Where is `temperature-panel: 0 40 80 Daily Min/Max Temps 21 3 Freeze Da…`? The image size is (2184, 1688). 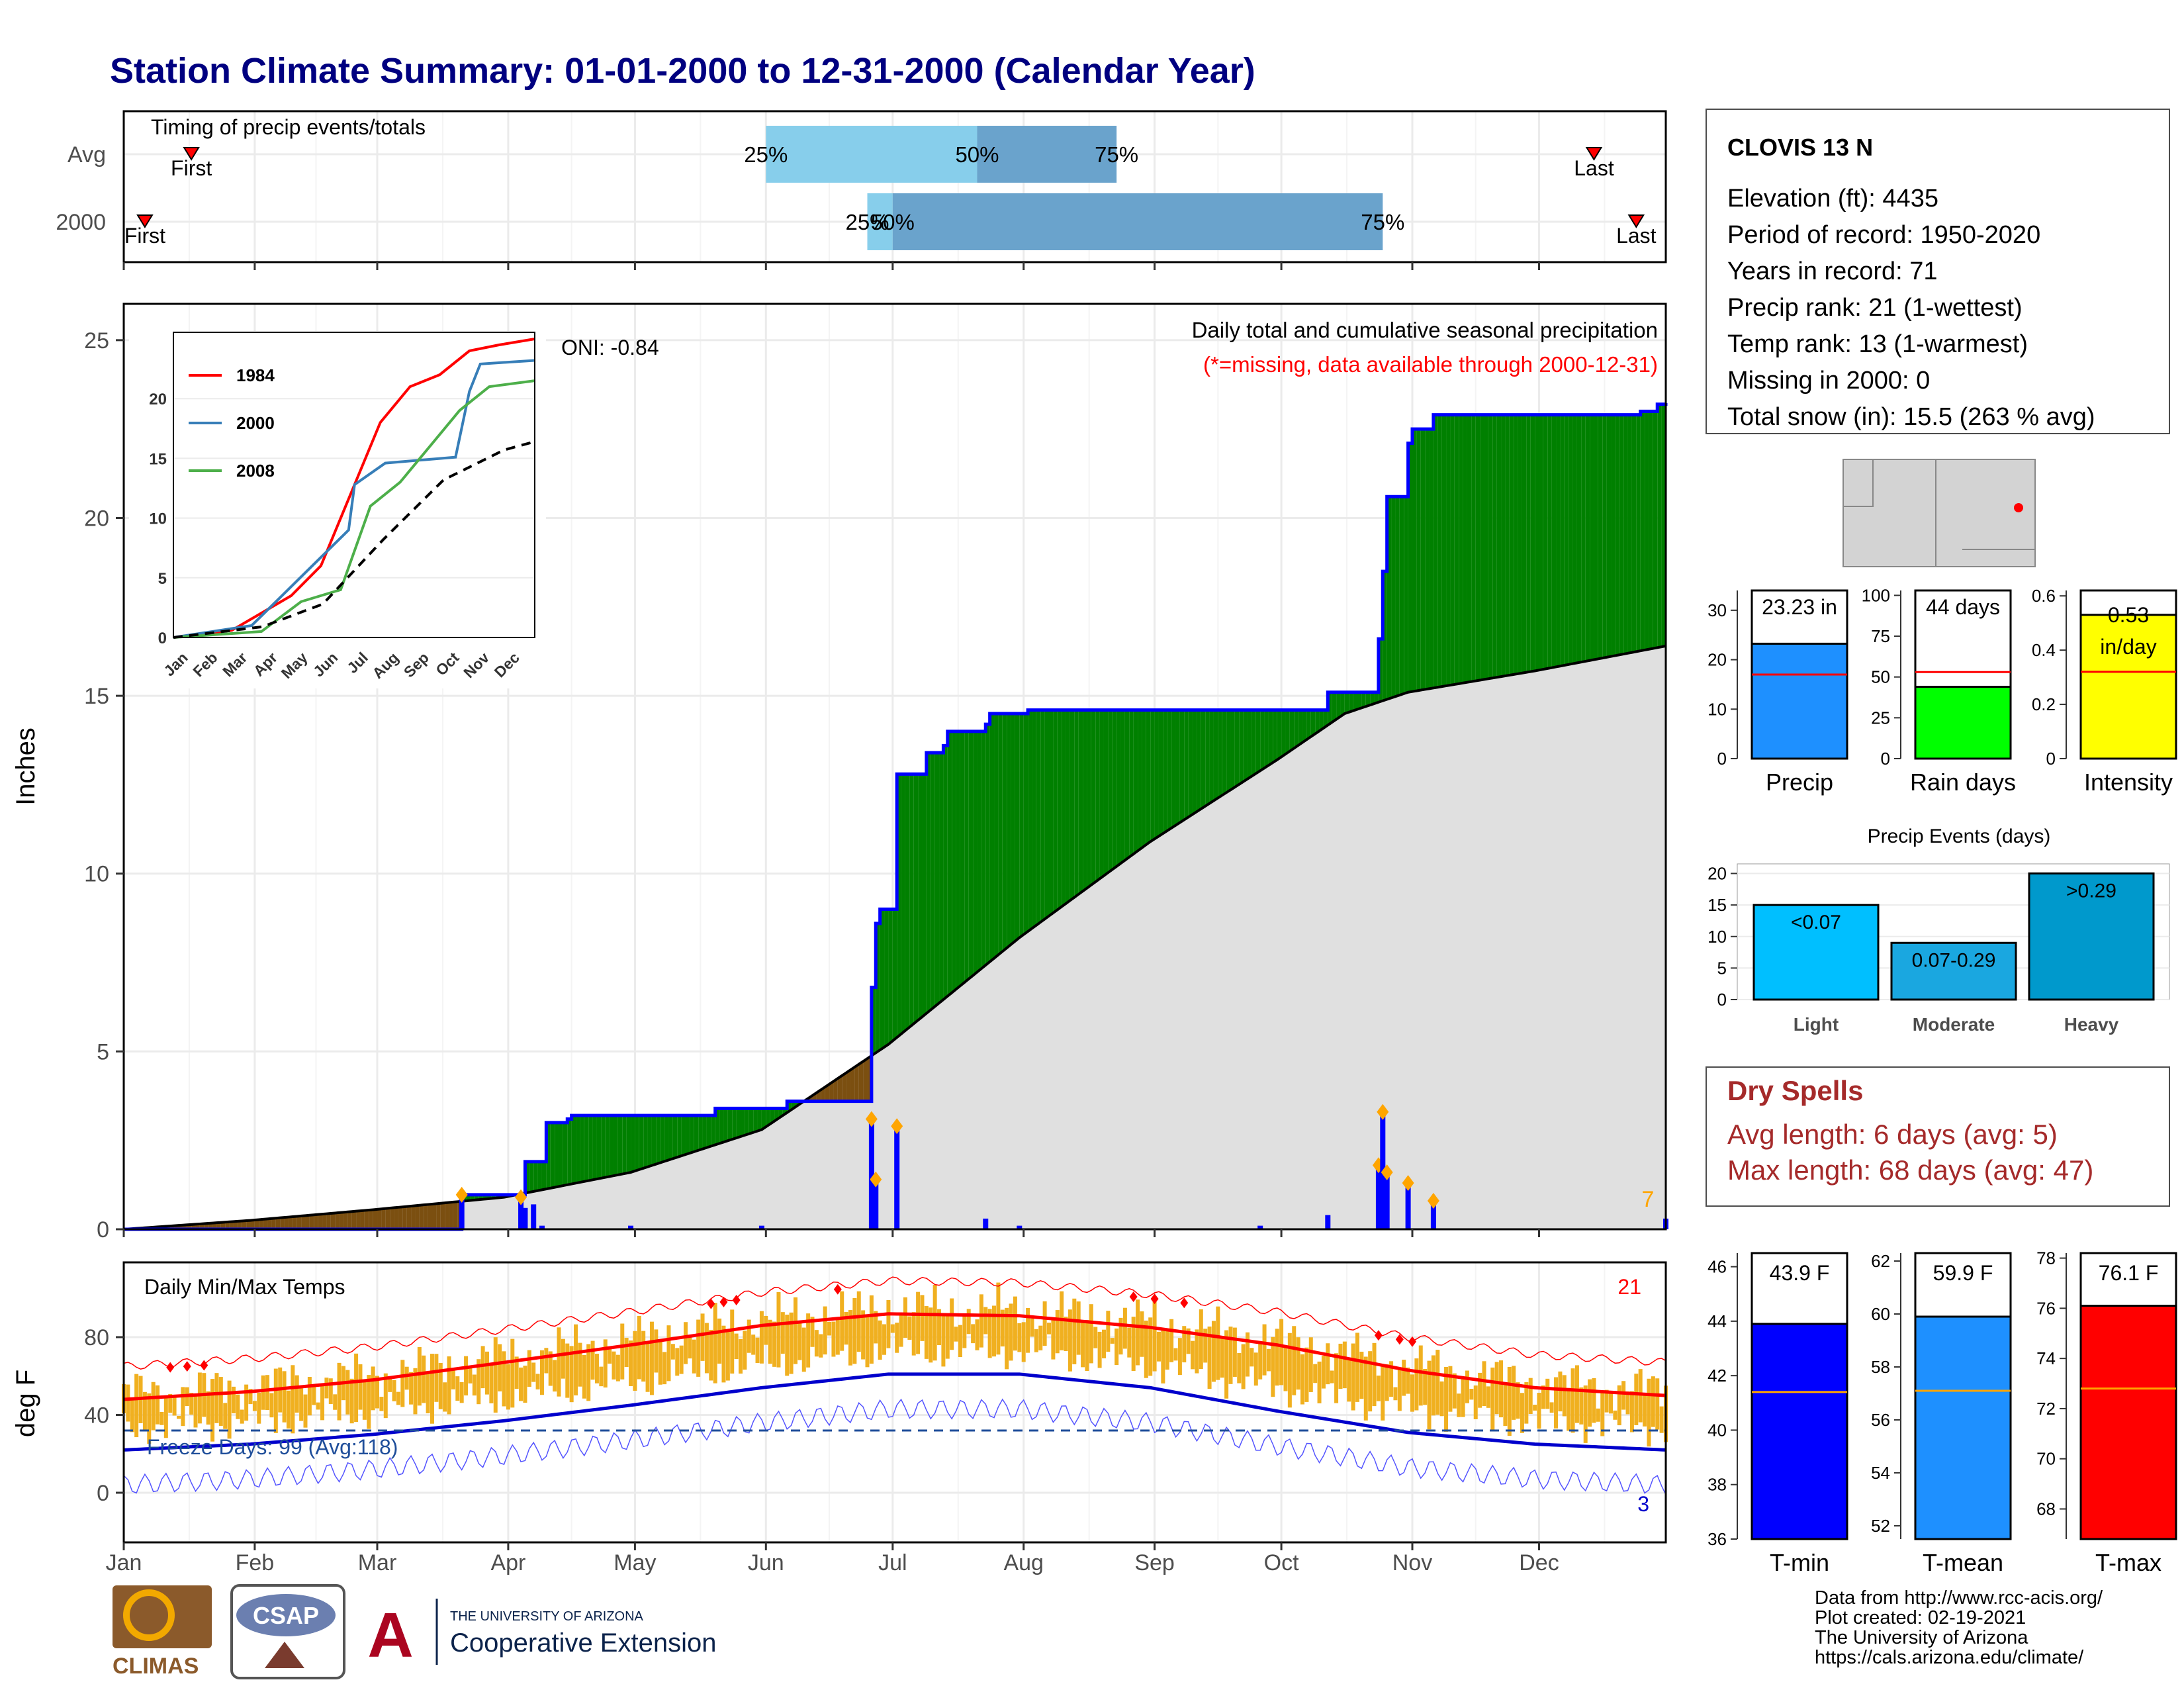
temperature-panel: 0 40 80 Daily Min/Max Temps 21 3 Freeze Da… is located at coordinates (839, 1402).